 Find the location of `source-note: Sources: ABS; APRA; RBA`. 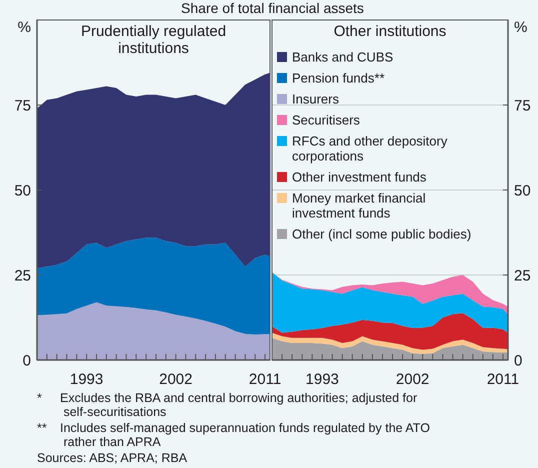

source-note: Sources: ABS; APRA; RBA is located at coordinates (112, 458).